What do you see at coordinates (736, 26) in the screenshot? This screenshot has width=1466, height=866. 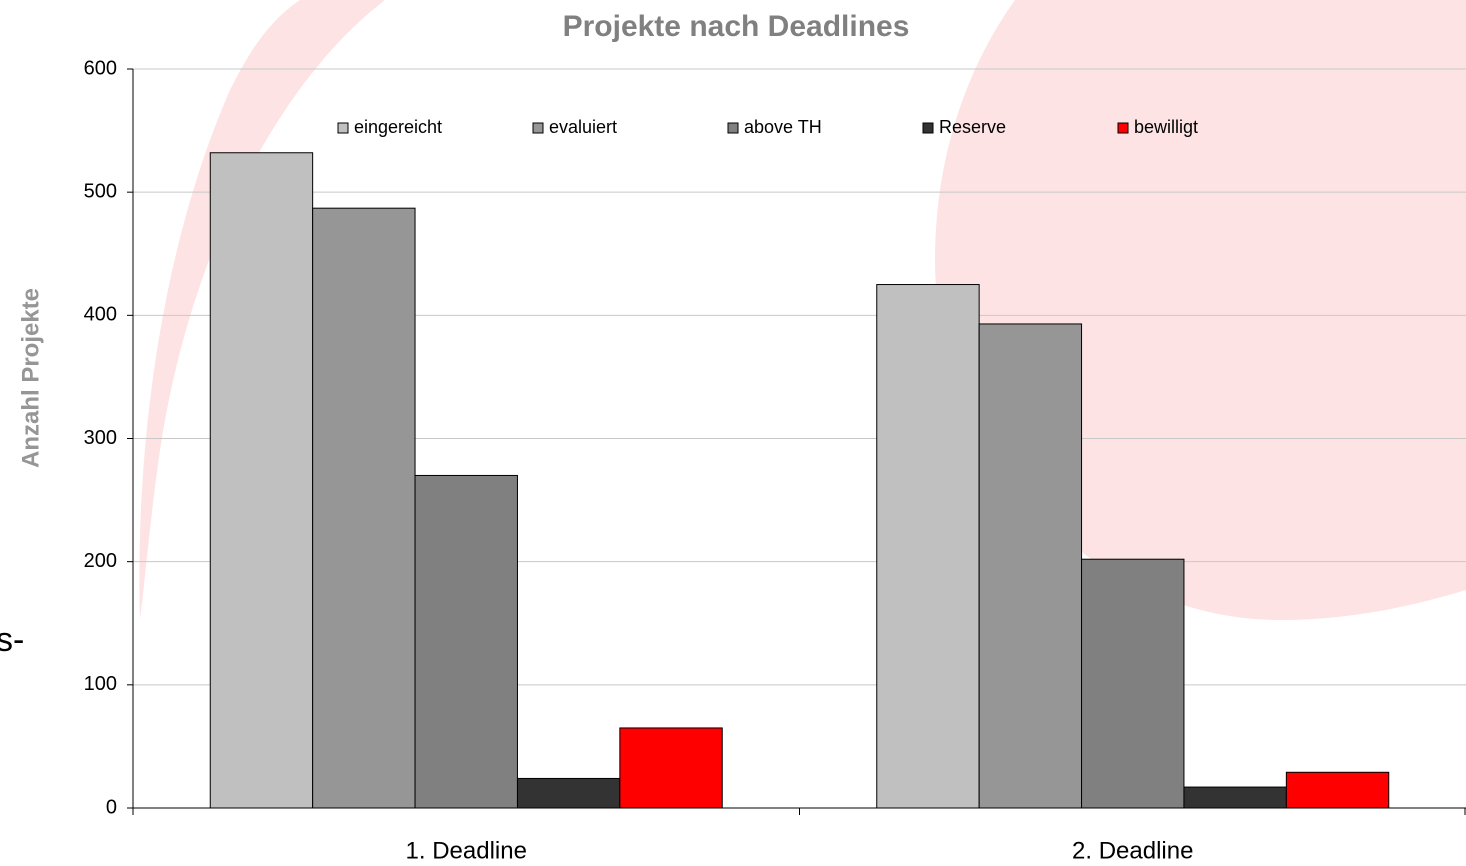 I see `chart-title: Projekte nach Deadlines` at bounding box center [736, 26].